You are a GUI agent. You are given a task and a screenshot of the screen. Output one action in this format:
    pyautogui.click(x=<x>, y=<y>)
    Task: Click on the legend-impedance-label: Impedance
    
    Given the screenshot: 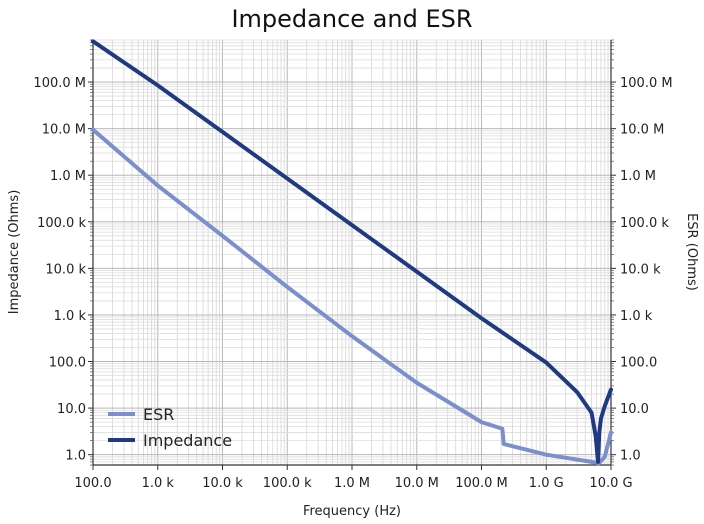 What is the action you would take?
    pyautogui.click(x=187, y=440)
    